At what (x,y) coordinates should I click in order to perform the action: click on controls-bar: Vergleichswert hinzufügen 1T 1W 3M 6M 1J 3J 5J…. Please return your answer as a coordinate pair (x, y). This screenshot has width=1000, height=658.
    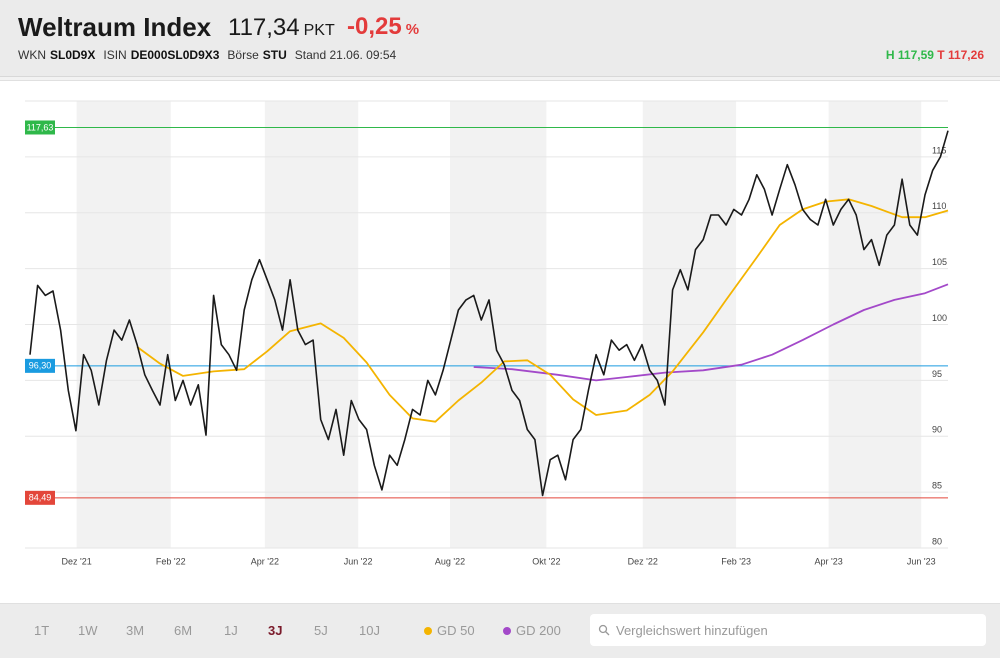
    Looking at the image, I should click on (500, 631).